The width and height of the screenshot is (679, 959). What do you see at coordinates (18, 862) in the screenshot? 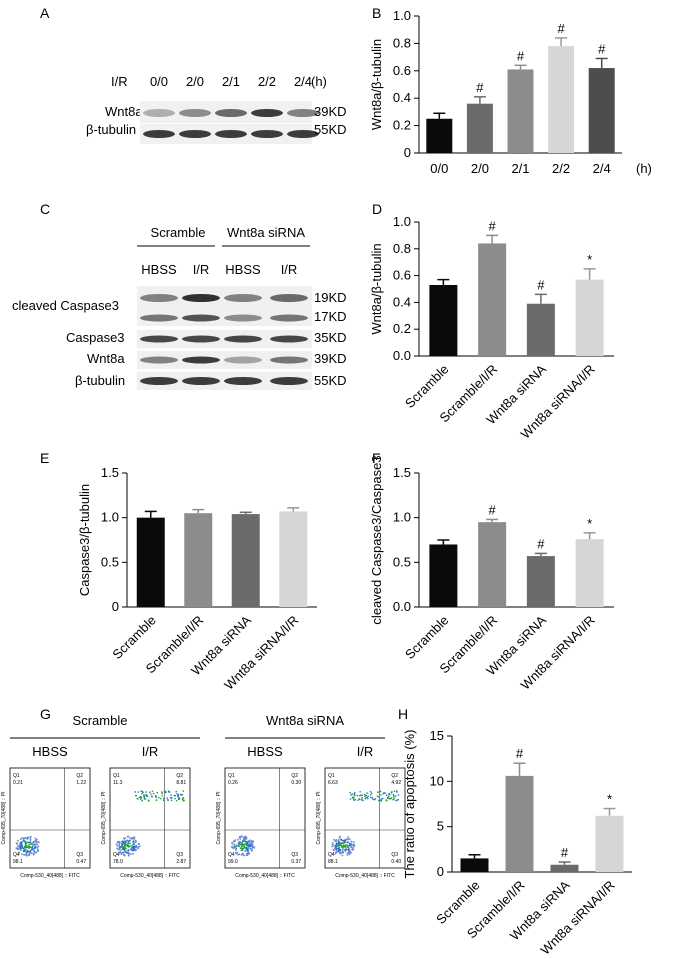
I see `quadrant-value: 98.1` at bounding box center [18, 862].